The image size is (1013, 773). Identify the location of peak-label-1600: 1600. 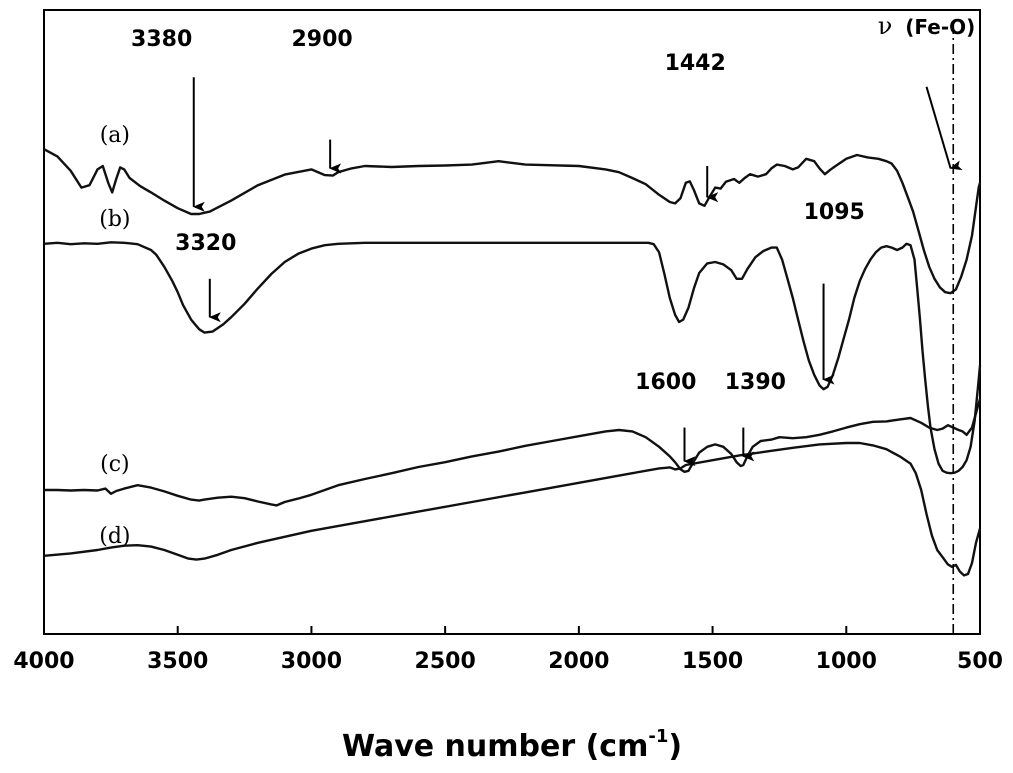
(665, 382).